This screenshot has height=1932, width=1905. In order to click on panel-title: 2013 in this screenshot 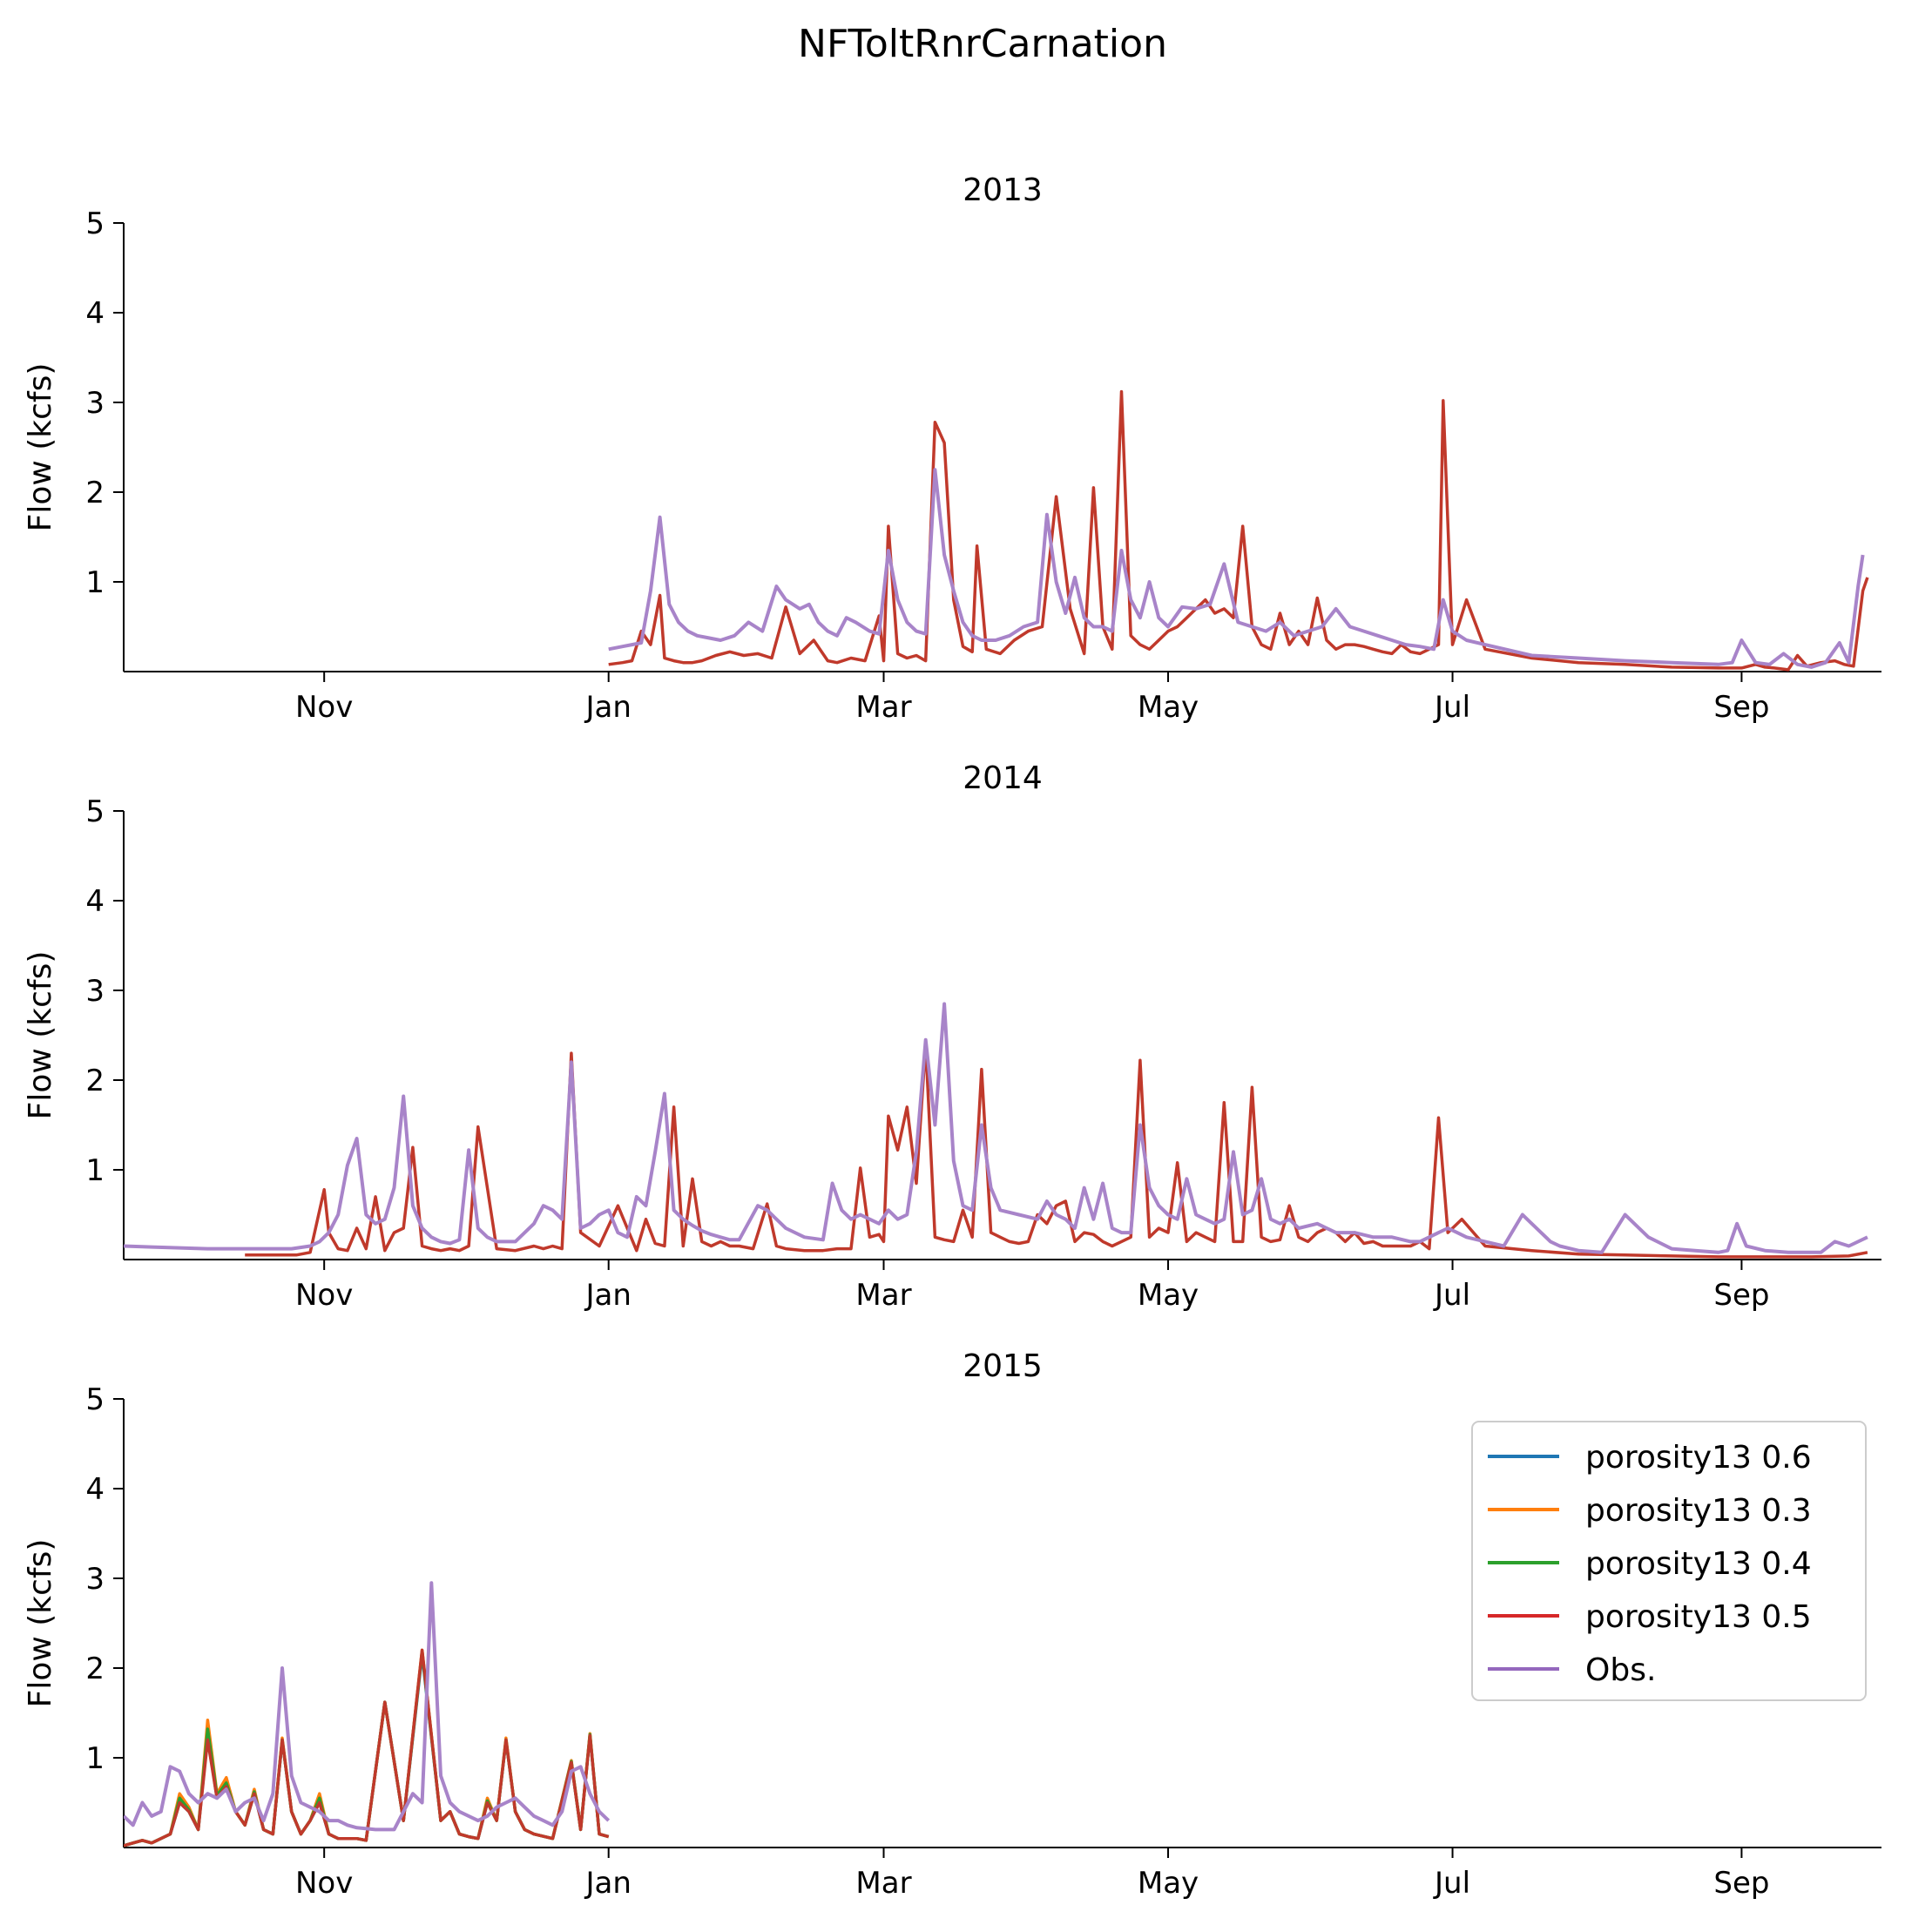, I will do `click(1003, 190)`.